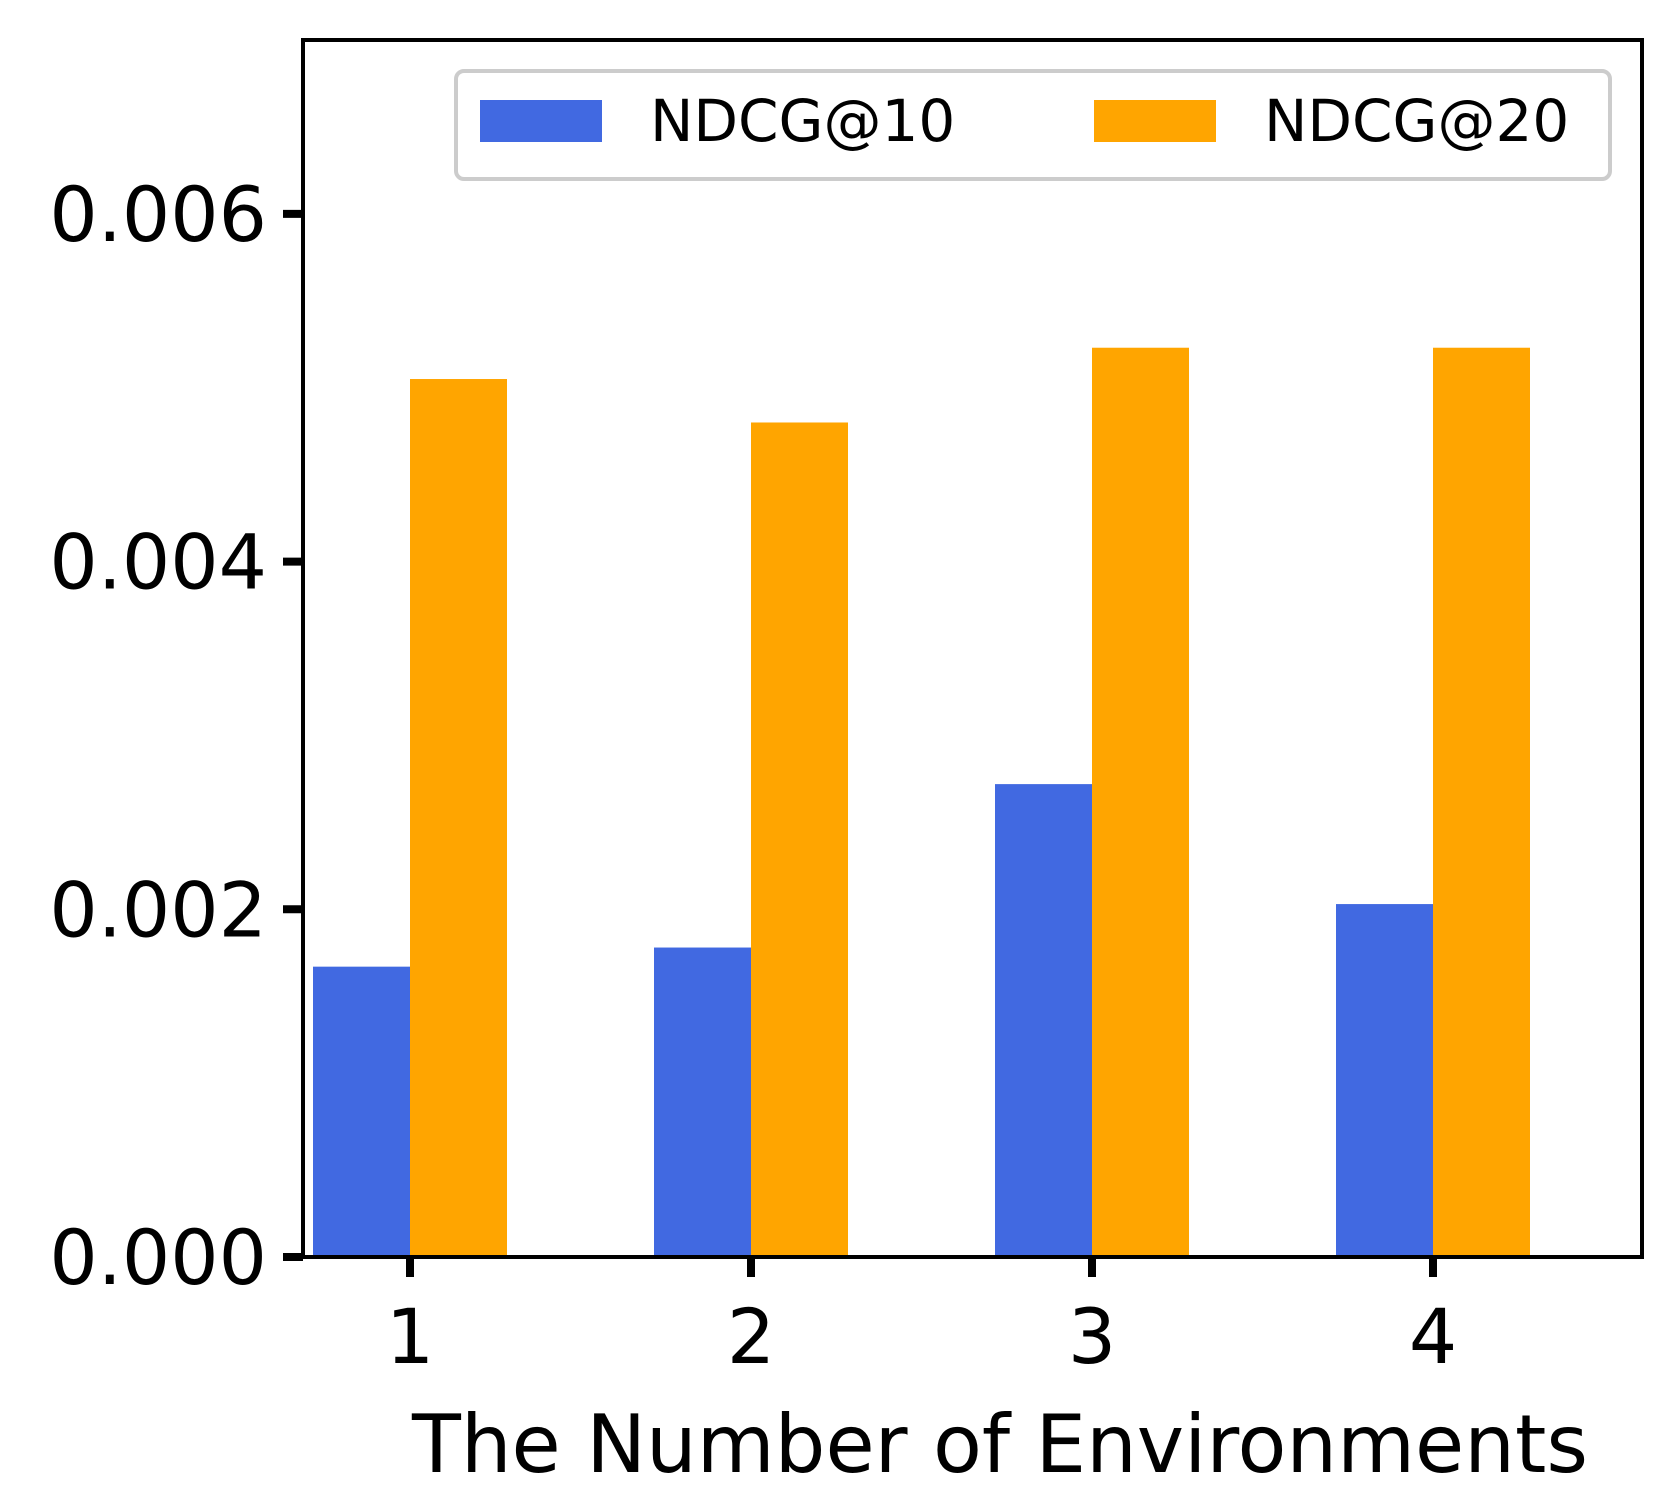 The height and width of the screenshot is (1503, 1662). What do you see at coordinates (158, 909) in the screenshot?
I see `y-tick-label: 0.002` at bounding box center [158, 909].